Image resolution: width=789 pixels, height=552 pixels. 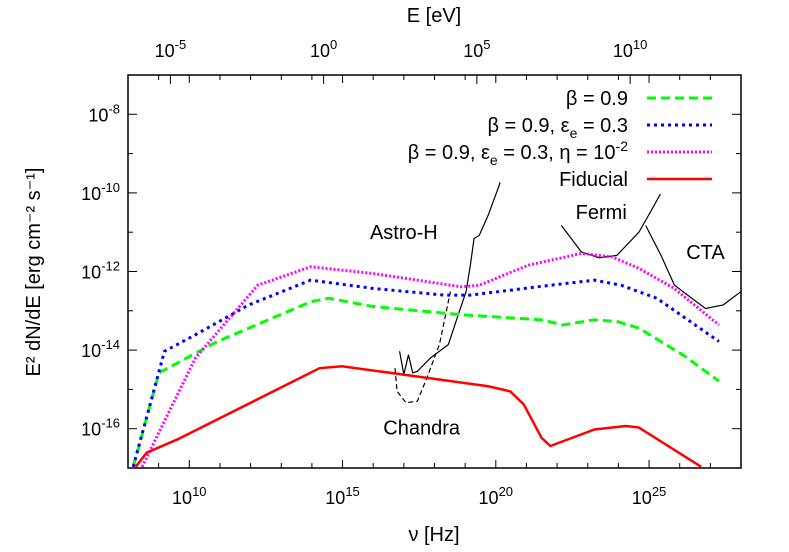 What do you see at coordinates (404, 233) in the screenshot?
I see `sensitivity-label-astroh: Astro-H` at bounding box center [404, 233].